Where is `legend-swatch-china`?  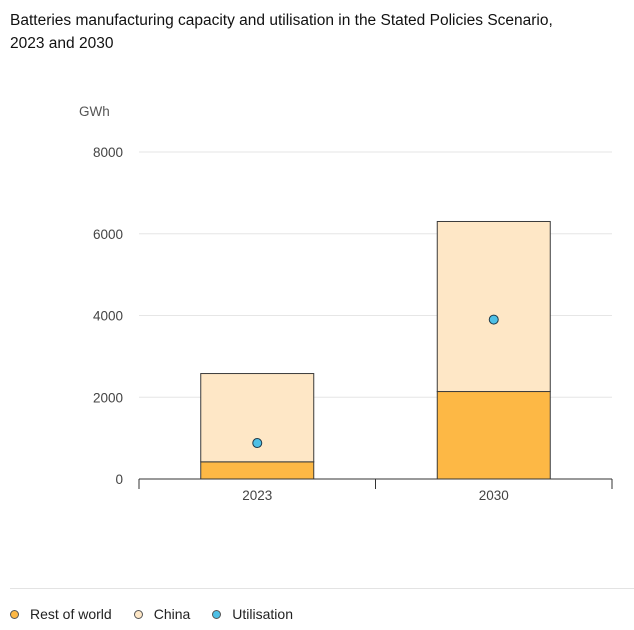
legend-swatch-china is located at coordinates (138, 614).